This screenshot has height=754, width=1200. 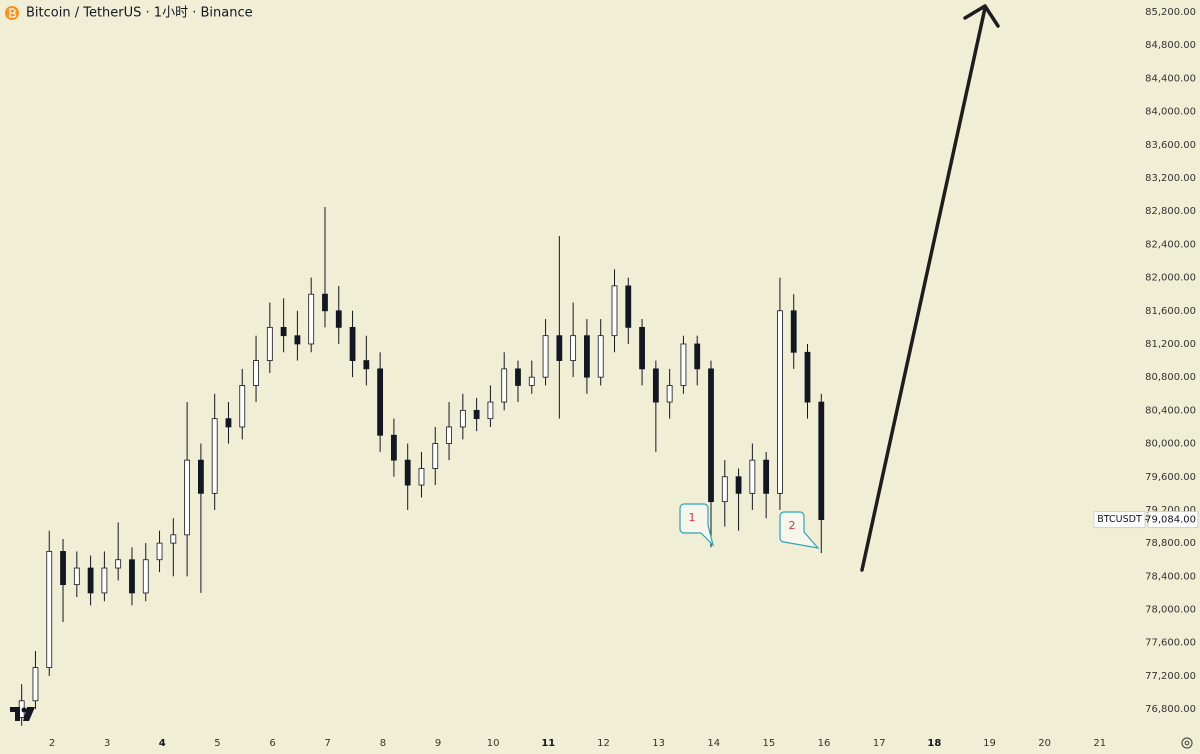 What do you see at coordinates (139, 13) in the screenshot?
I see `chart-title: Bitcoin / TetherUS · 1小时 · Binance` at bounding box center [139, 13].